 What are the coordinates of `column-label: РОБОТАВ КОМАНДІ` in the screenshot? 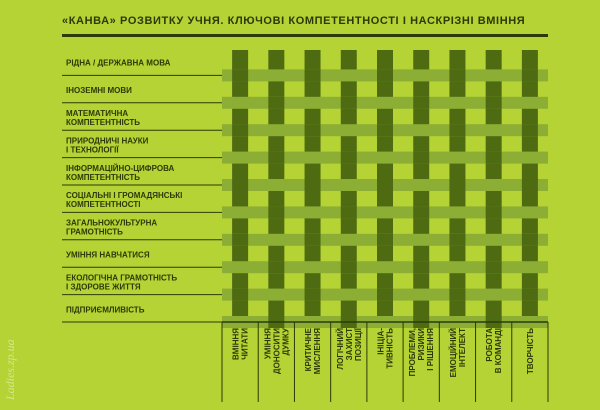 It's located at (494, 350).